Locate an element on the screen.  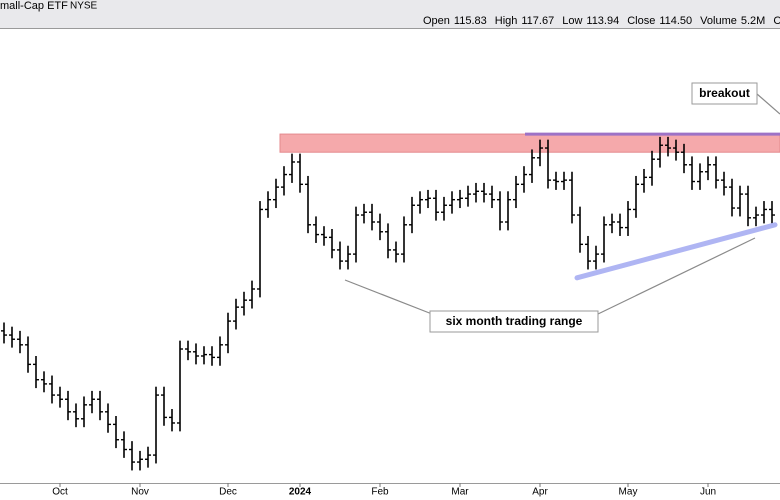
x-tick-label: Feb is located at coordinates (380, 492).